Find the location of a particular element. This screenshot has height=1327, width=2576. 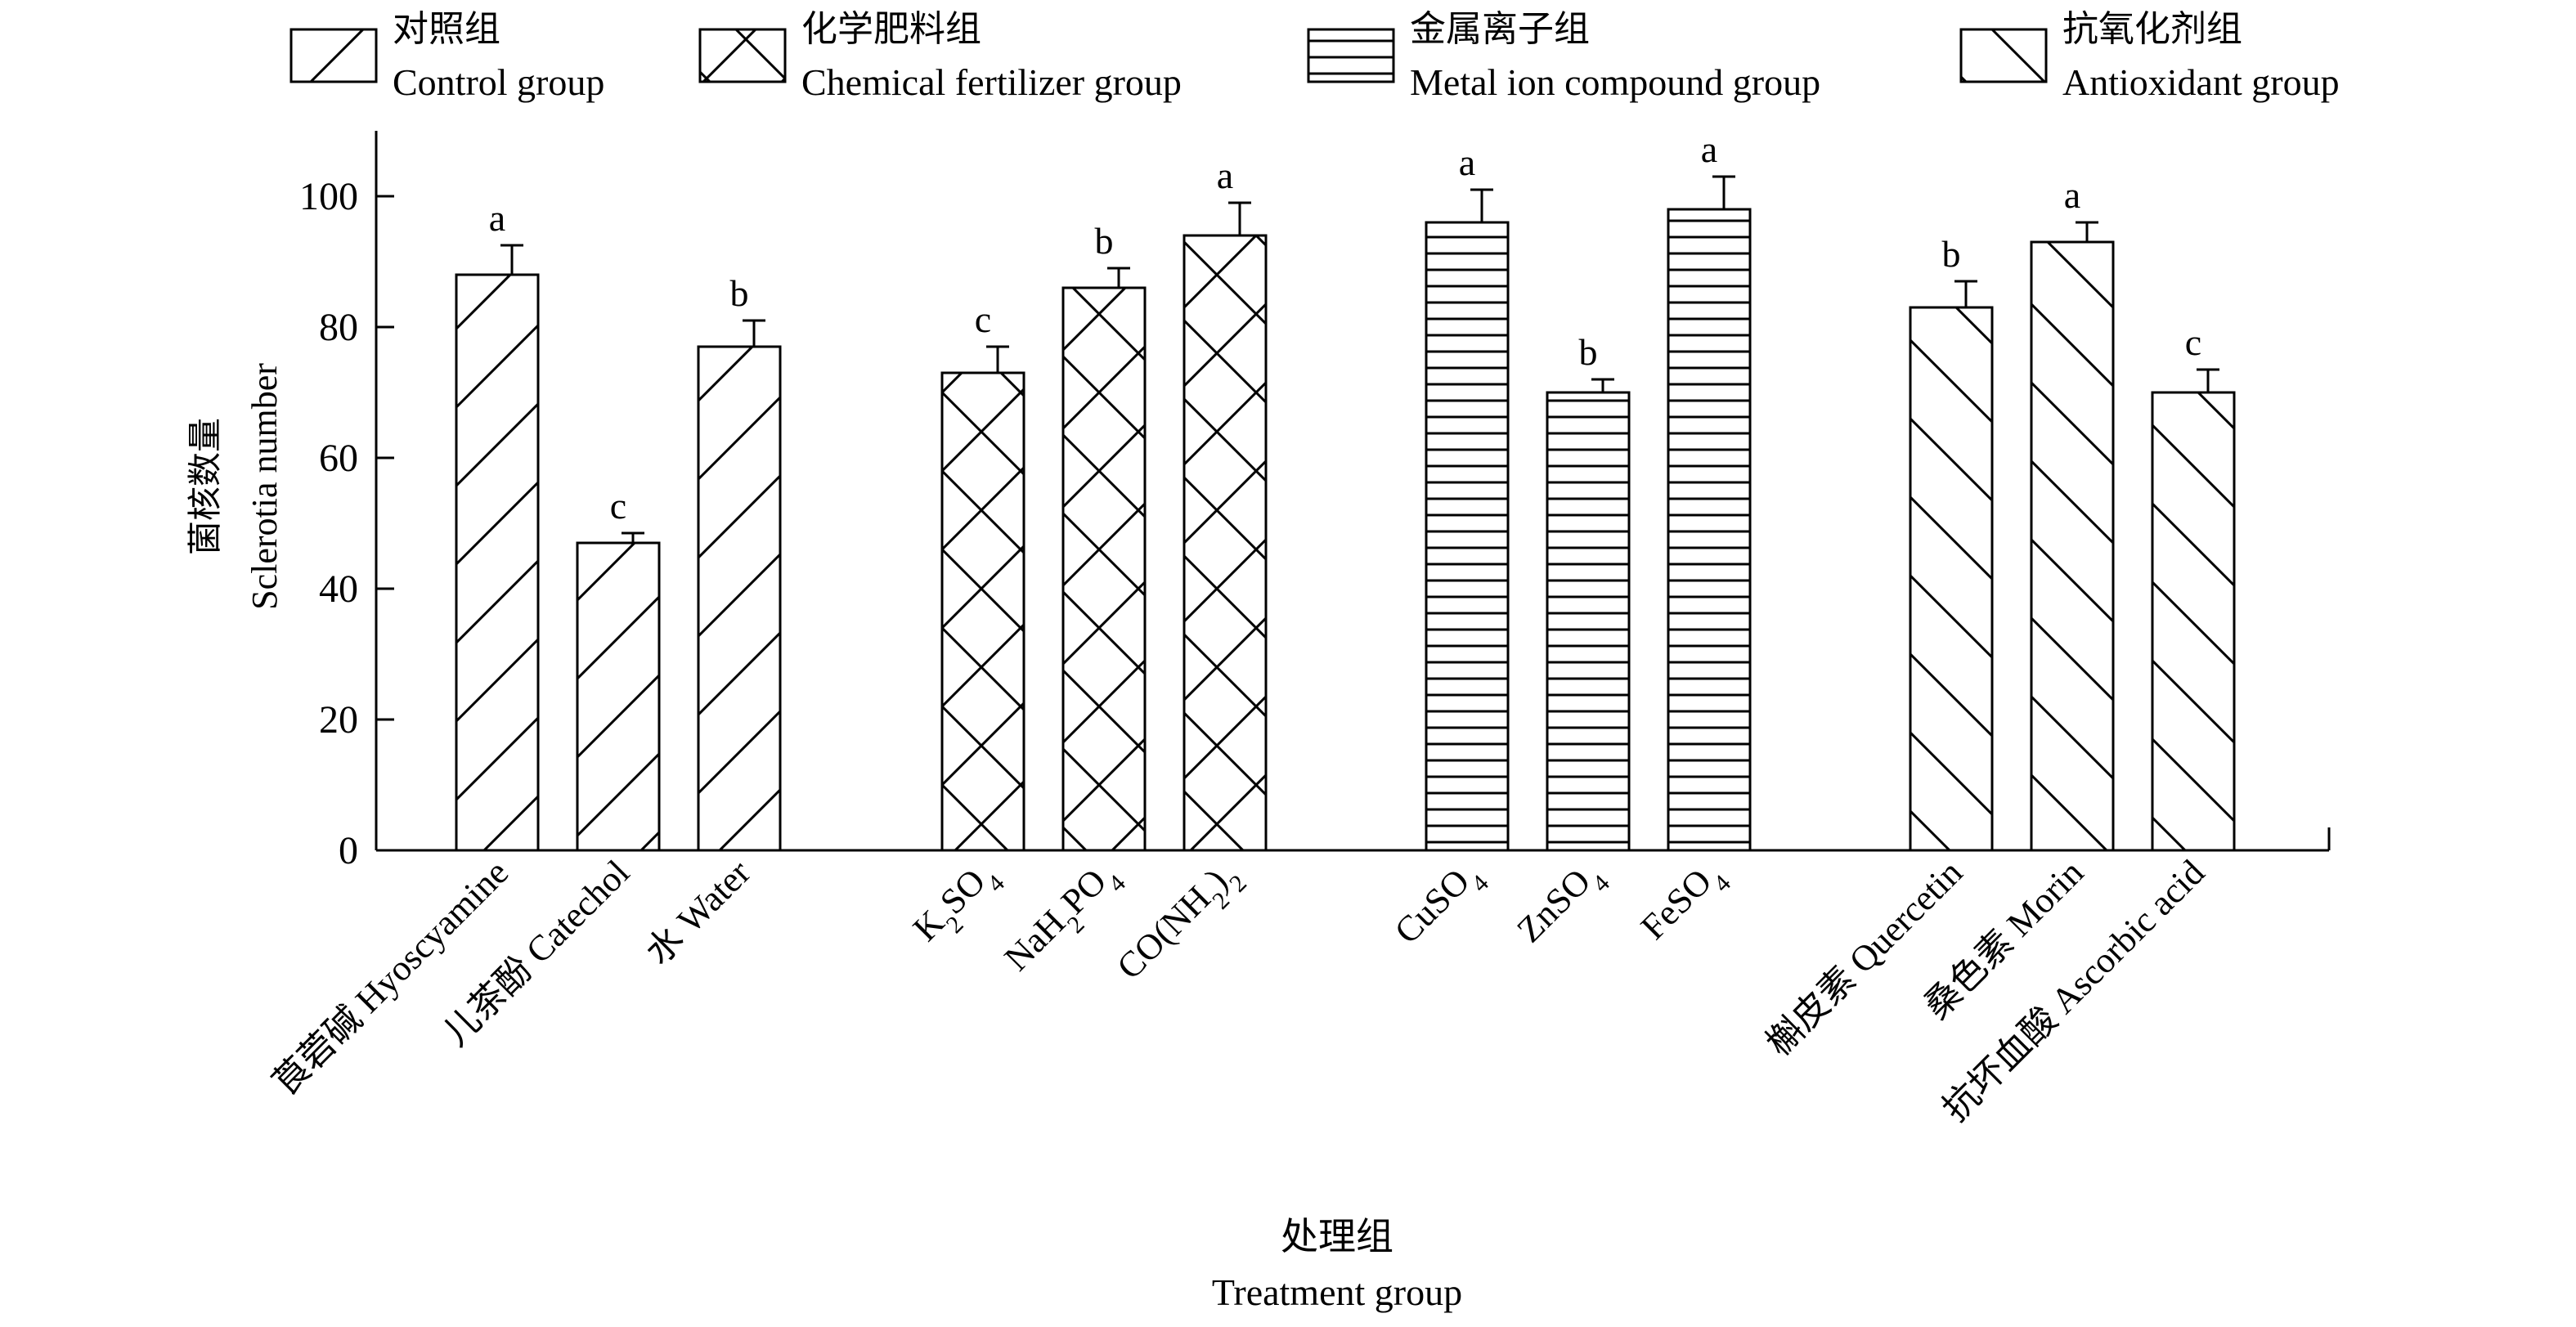

category-label: CO(NH2)2 is located at coordinates (1180, 923).